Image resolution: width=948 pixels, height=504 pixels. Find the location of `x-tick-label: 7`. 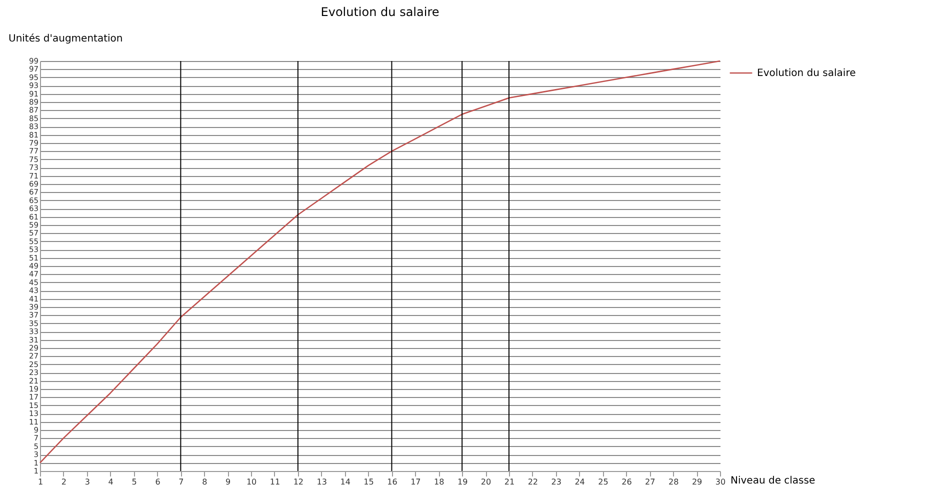

x-tick-label: 7 is located at coordinates (181, 482).